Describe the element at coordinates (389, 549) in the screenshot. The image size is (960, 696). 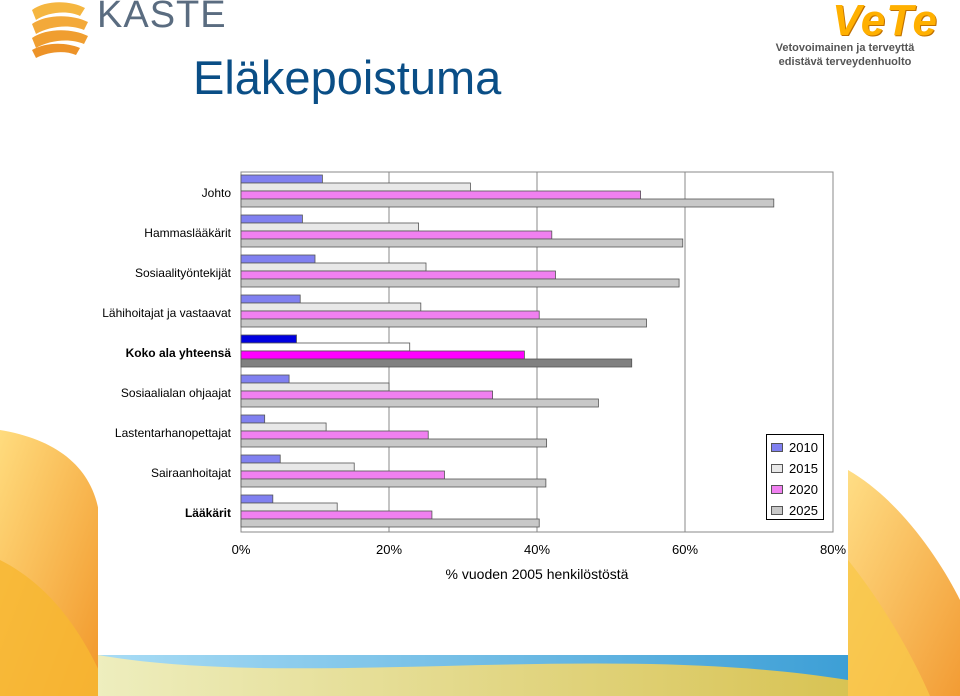
I see `x-tick-label: 20%` at that location.